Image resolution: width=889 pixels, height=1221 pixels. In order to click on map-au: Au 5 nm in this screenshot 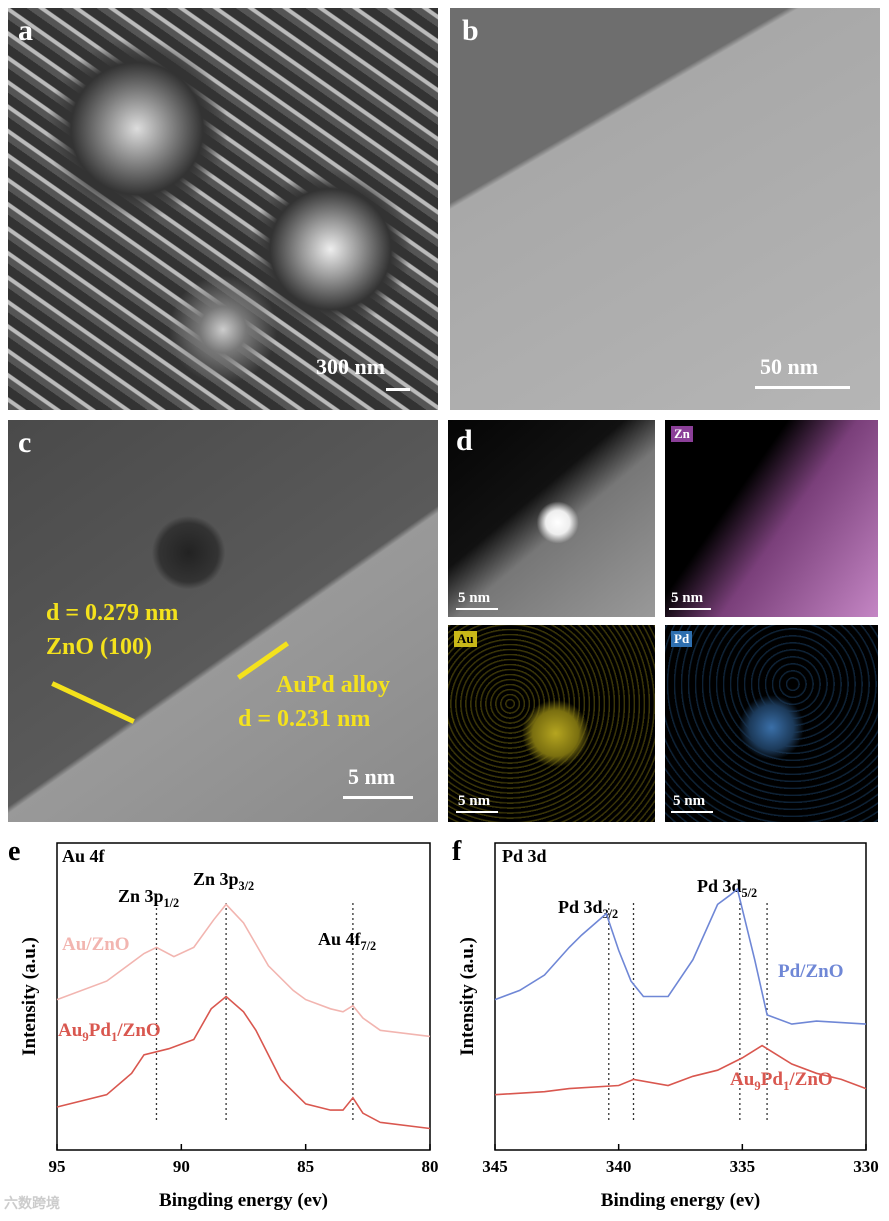, I will do `click(551, 723)`.